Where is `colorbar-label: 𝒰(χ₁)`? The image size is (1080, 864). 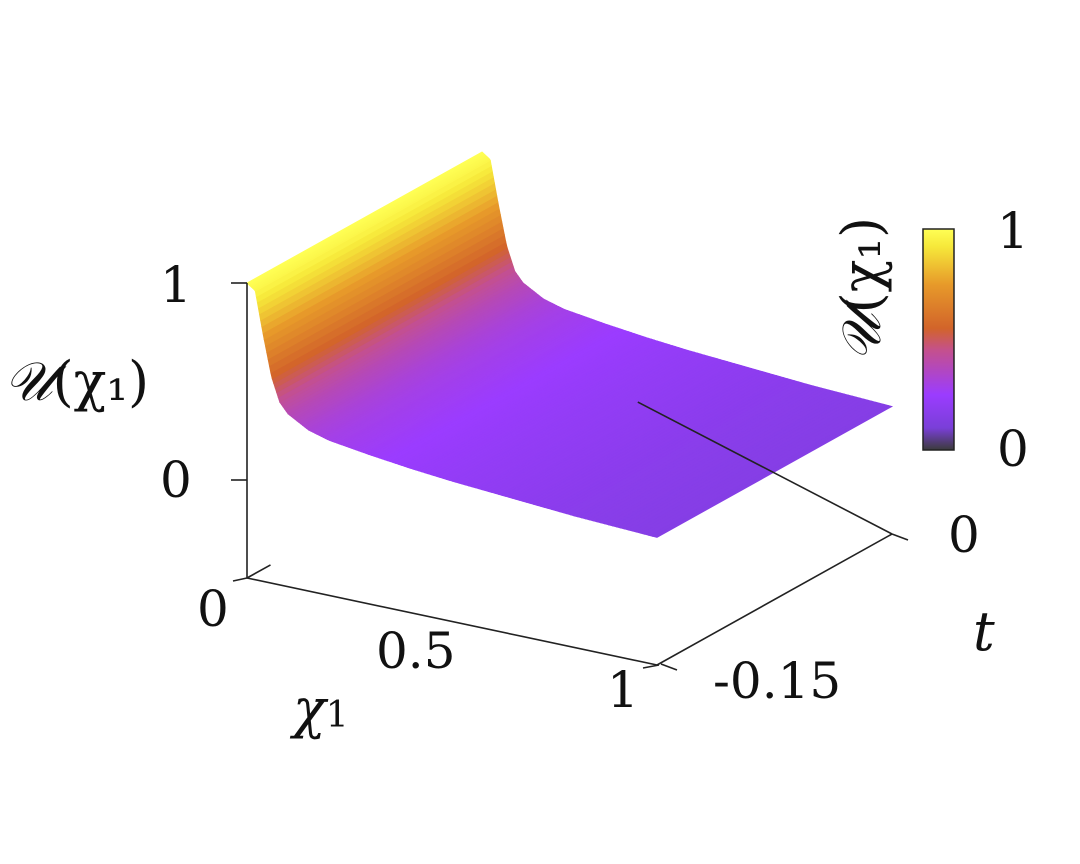 colorbar-label: 𝒰(χ₁) is located at coordinates (861, 289).